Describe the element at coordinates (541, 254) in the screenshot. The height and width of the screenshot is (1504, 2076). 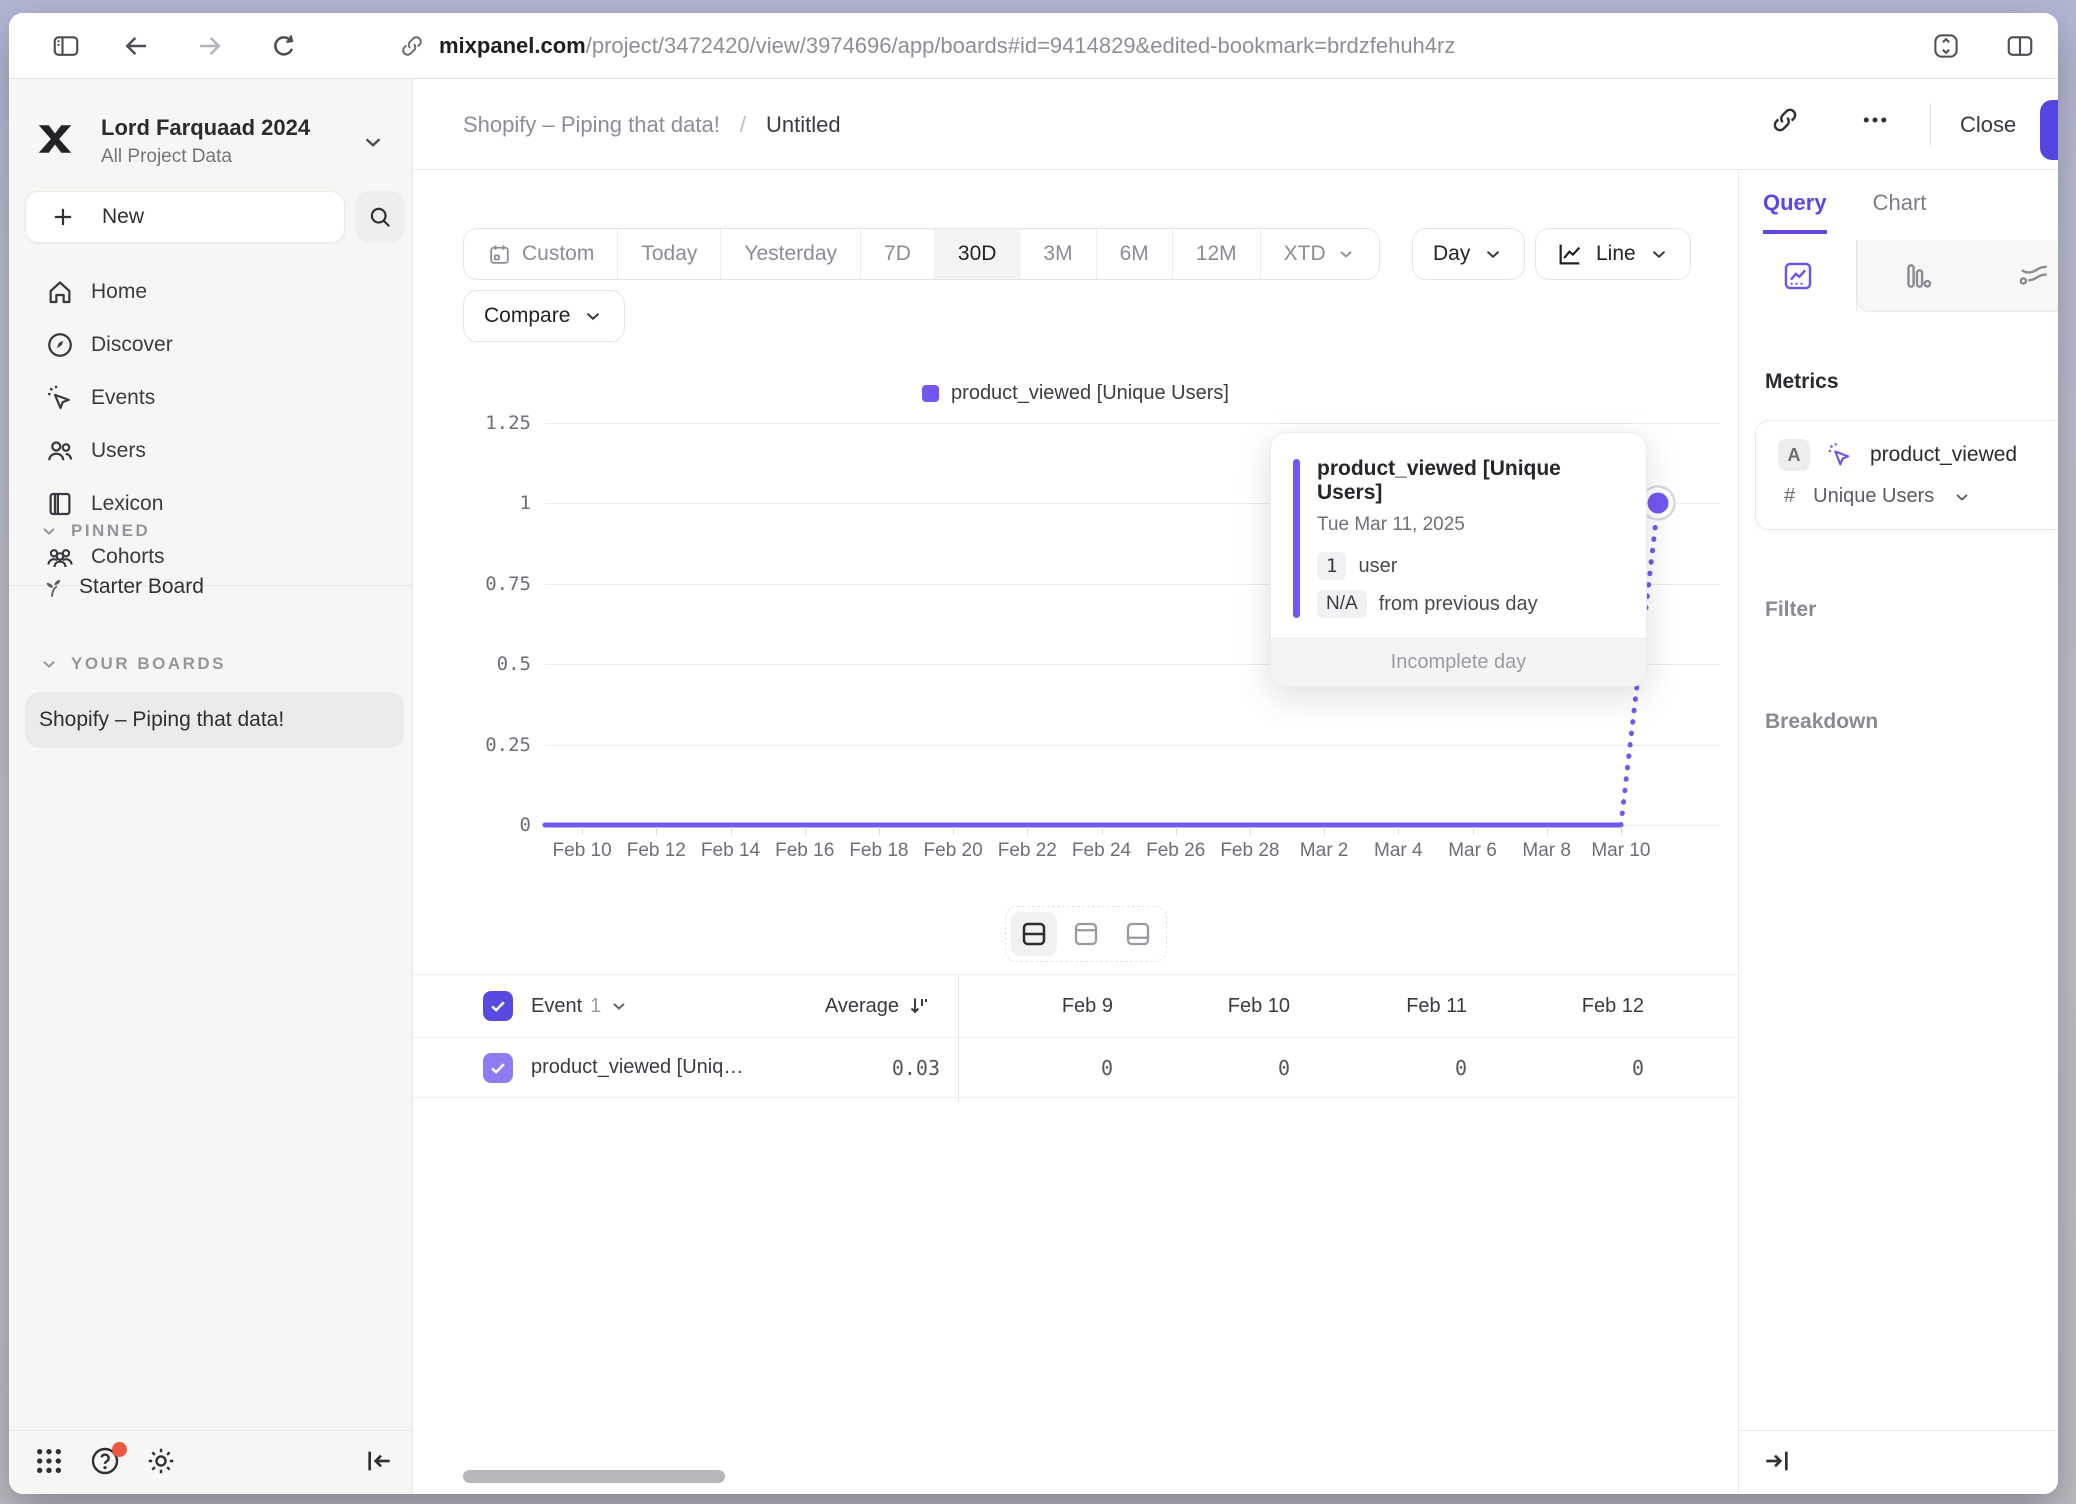
I see `range-custom: Custom` at that location.